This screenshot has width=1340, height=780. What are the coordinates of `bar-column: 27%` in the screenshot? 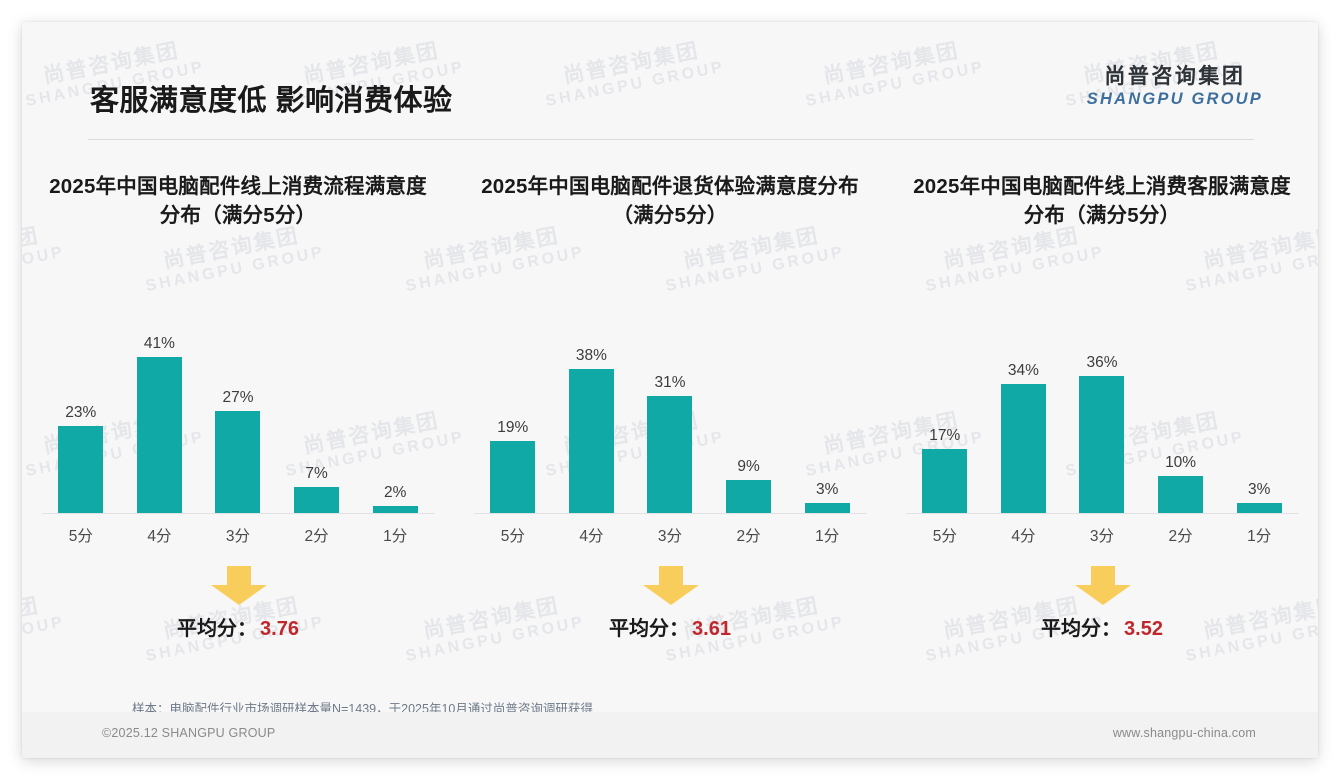 It's located at (238, 409).